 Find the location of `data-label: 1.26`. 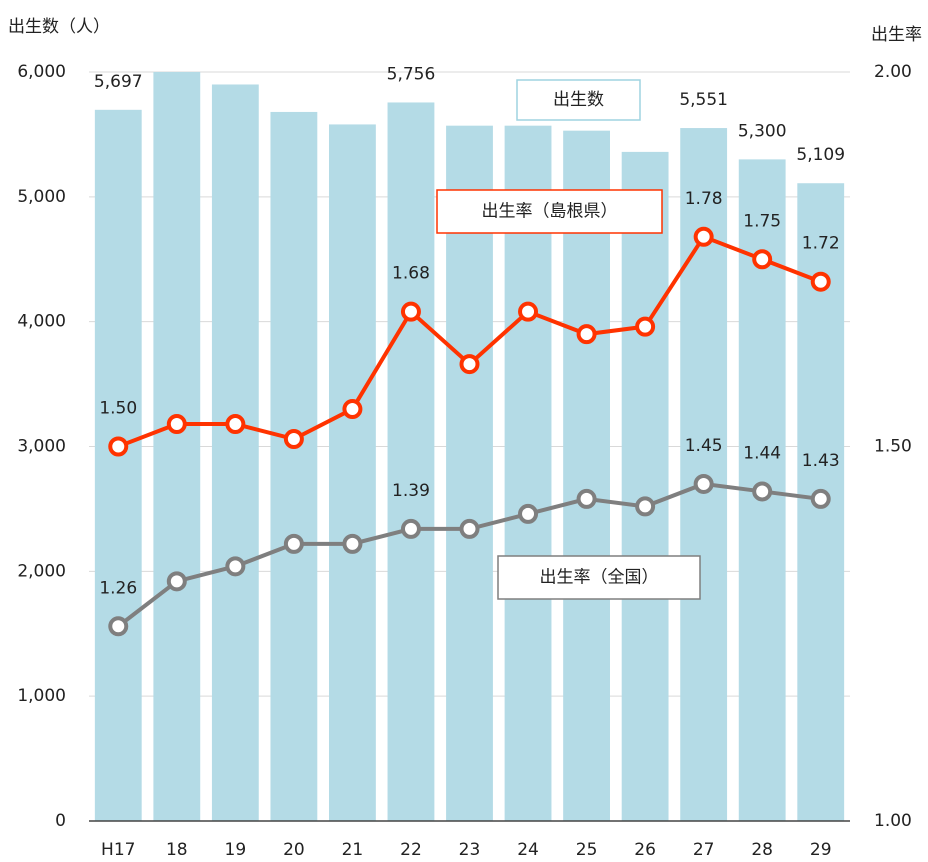

data-label: 1.26 is located at coordinates (118, 588).